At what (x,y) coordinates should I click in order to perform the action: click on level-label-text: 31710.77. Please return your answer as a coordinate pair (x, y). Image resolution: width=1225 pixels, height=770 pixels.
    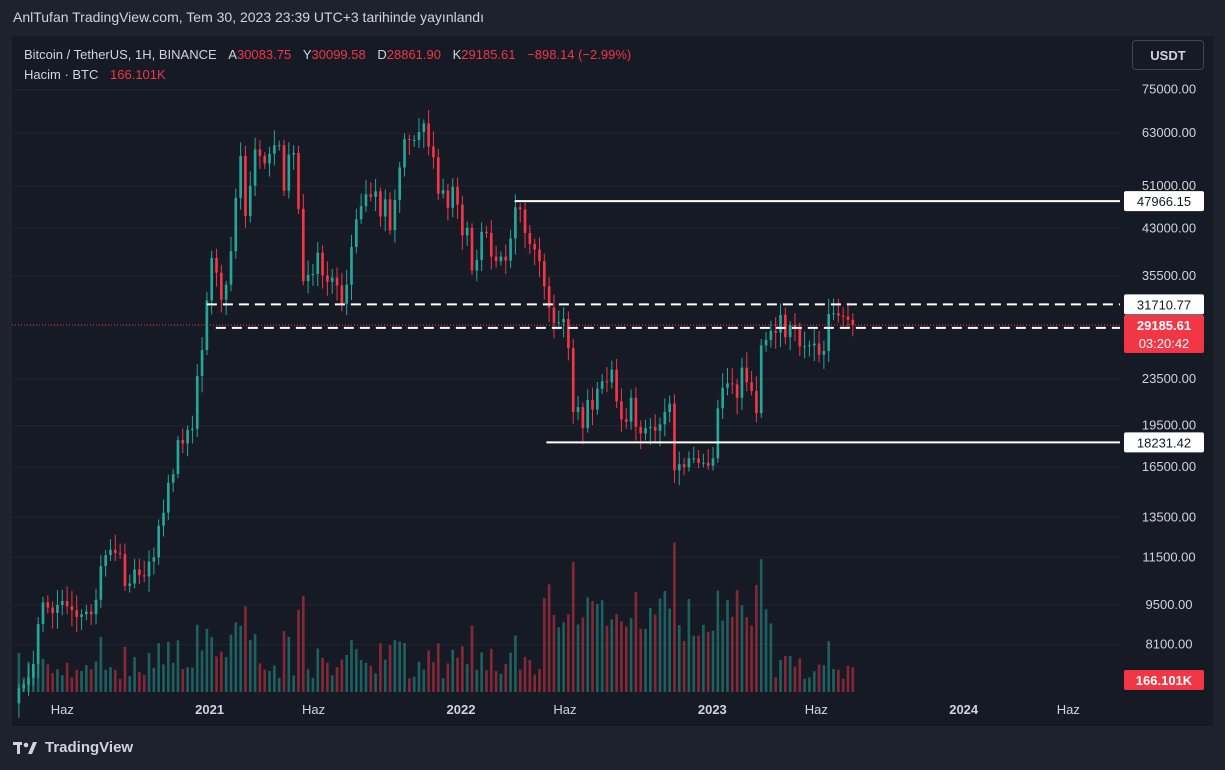
    Looking at the image, I should click on (1164, 304).